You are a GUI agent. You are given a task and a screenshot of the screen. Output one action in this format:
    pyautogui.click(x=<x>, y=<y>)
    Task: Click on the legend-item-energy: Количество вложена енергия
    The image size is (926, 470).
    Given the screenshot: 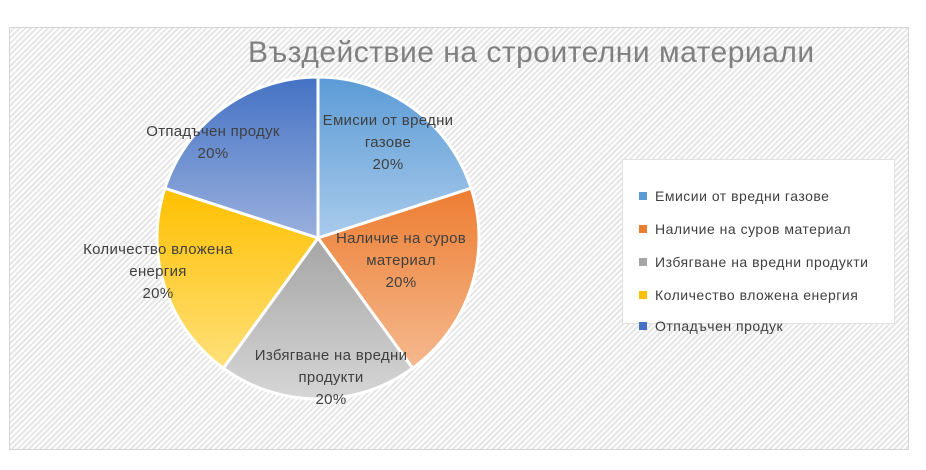 What is the action you would take?
    pyautogui.click(x=748, y=295)
    